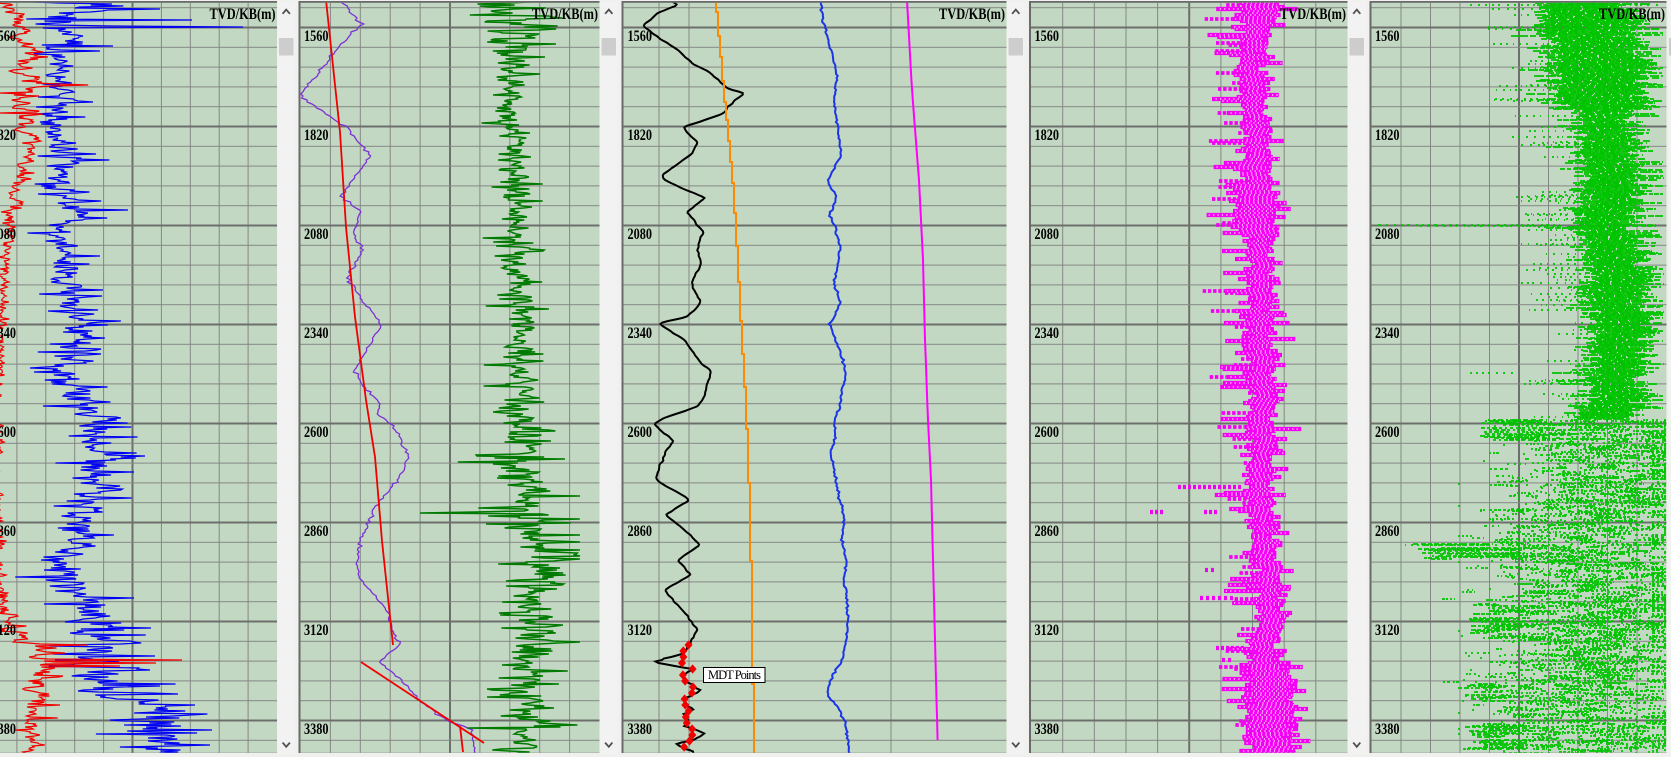 Image resolution: width=1671 pixels, height=757 pixels. I want to click on svg-text: MDT Points, so click(734, 675).